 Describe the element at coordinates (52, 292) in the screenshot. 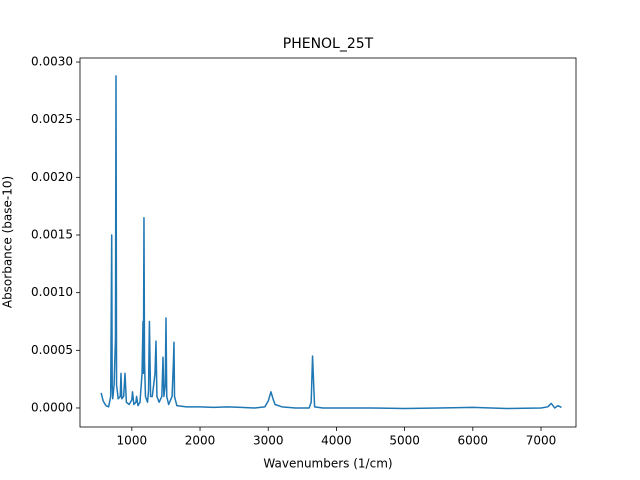

I see `y-tick-label: 0.0010` at that location.